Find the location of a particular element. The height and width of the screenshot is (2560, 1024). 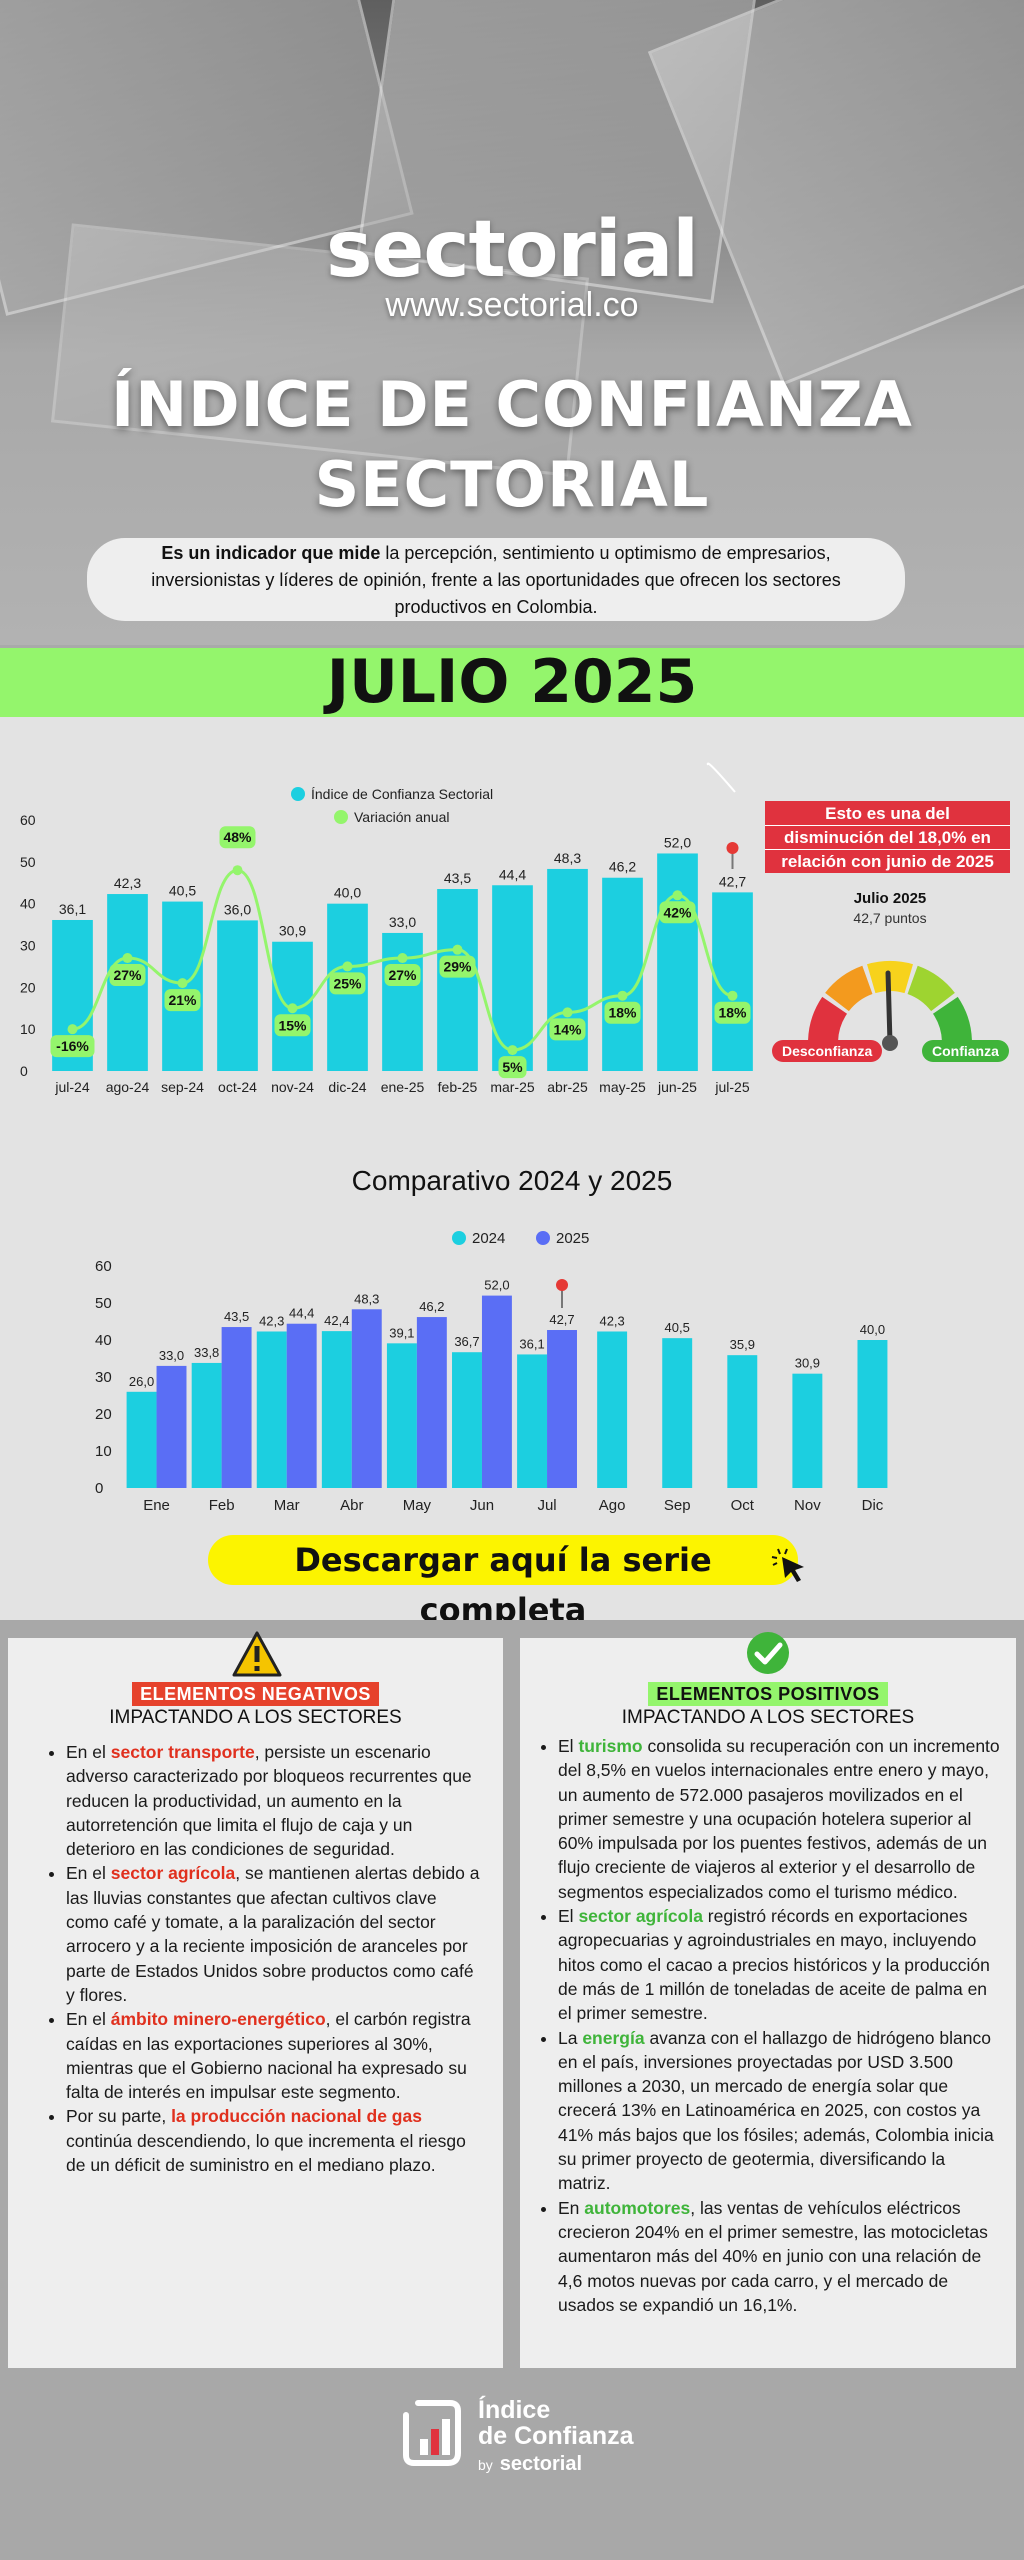

bar-label-2024: 33,8 is located at coordinates (206, 1352).